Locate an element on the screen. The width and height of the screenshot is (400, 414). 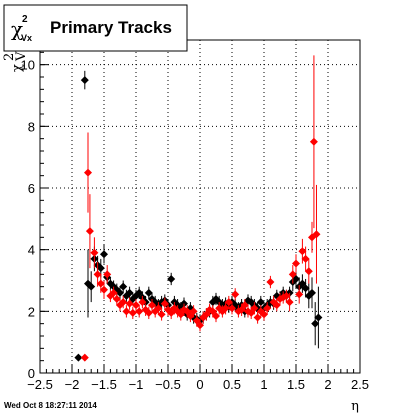
x-tick-label: 2.5 is located at coordinates (360, 384).